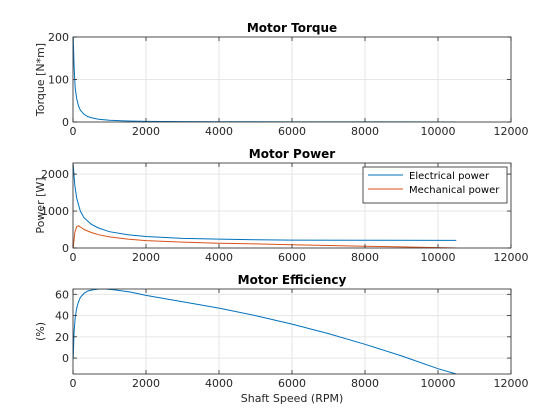 This screenshot has height=420, width=560. What do you see at coordinates (265, 236) in the screenshot?
I see `series-line-mechanical-power` at bounding box center [265, 236].